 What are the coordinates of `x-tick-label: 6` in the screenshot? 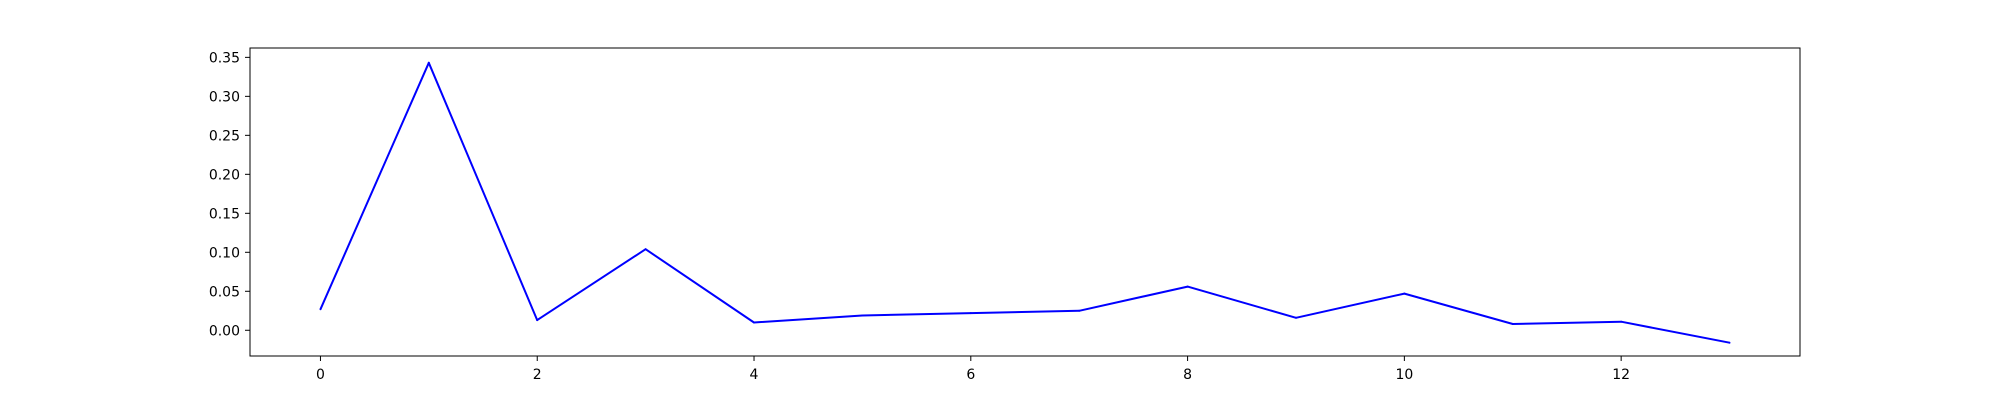 It's located at (970, 375).